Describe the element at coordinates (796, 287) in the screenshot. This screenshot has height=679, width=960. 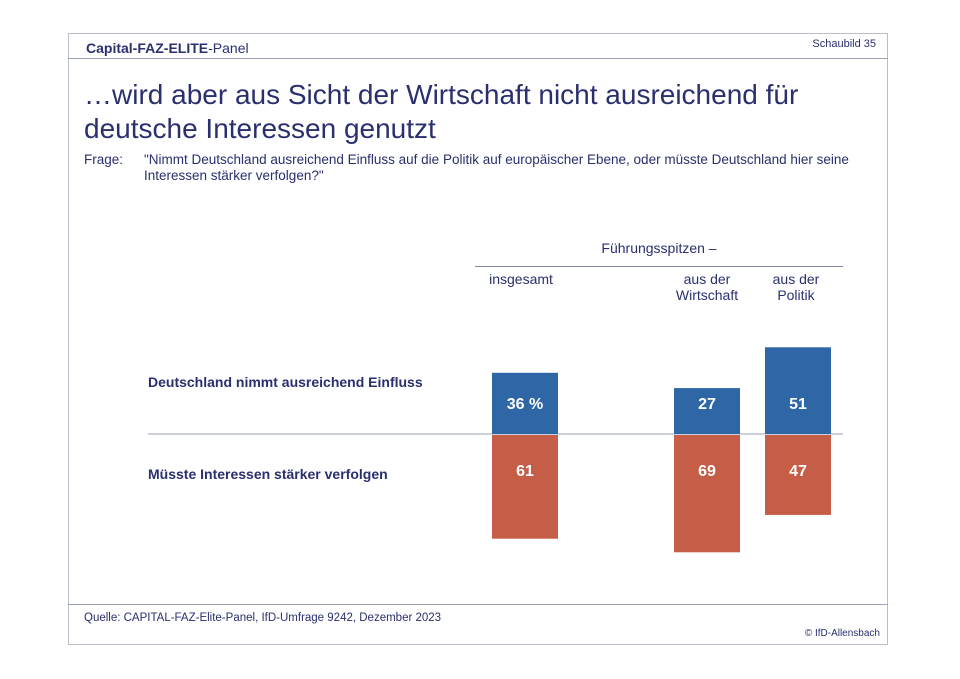
I see `column-header-politik: aus der Politik` at that location.